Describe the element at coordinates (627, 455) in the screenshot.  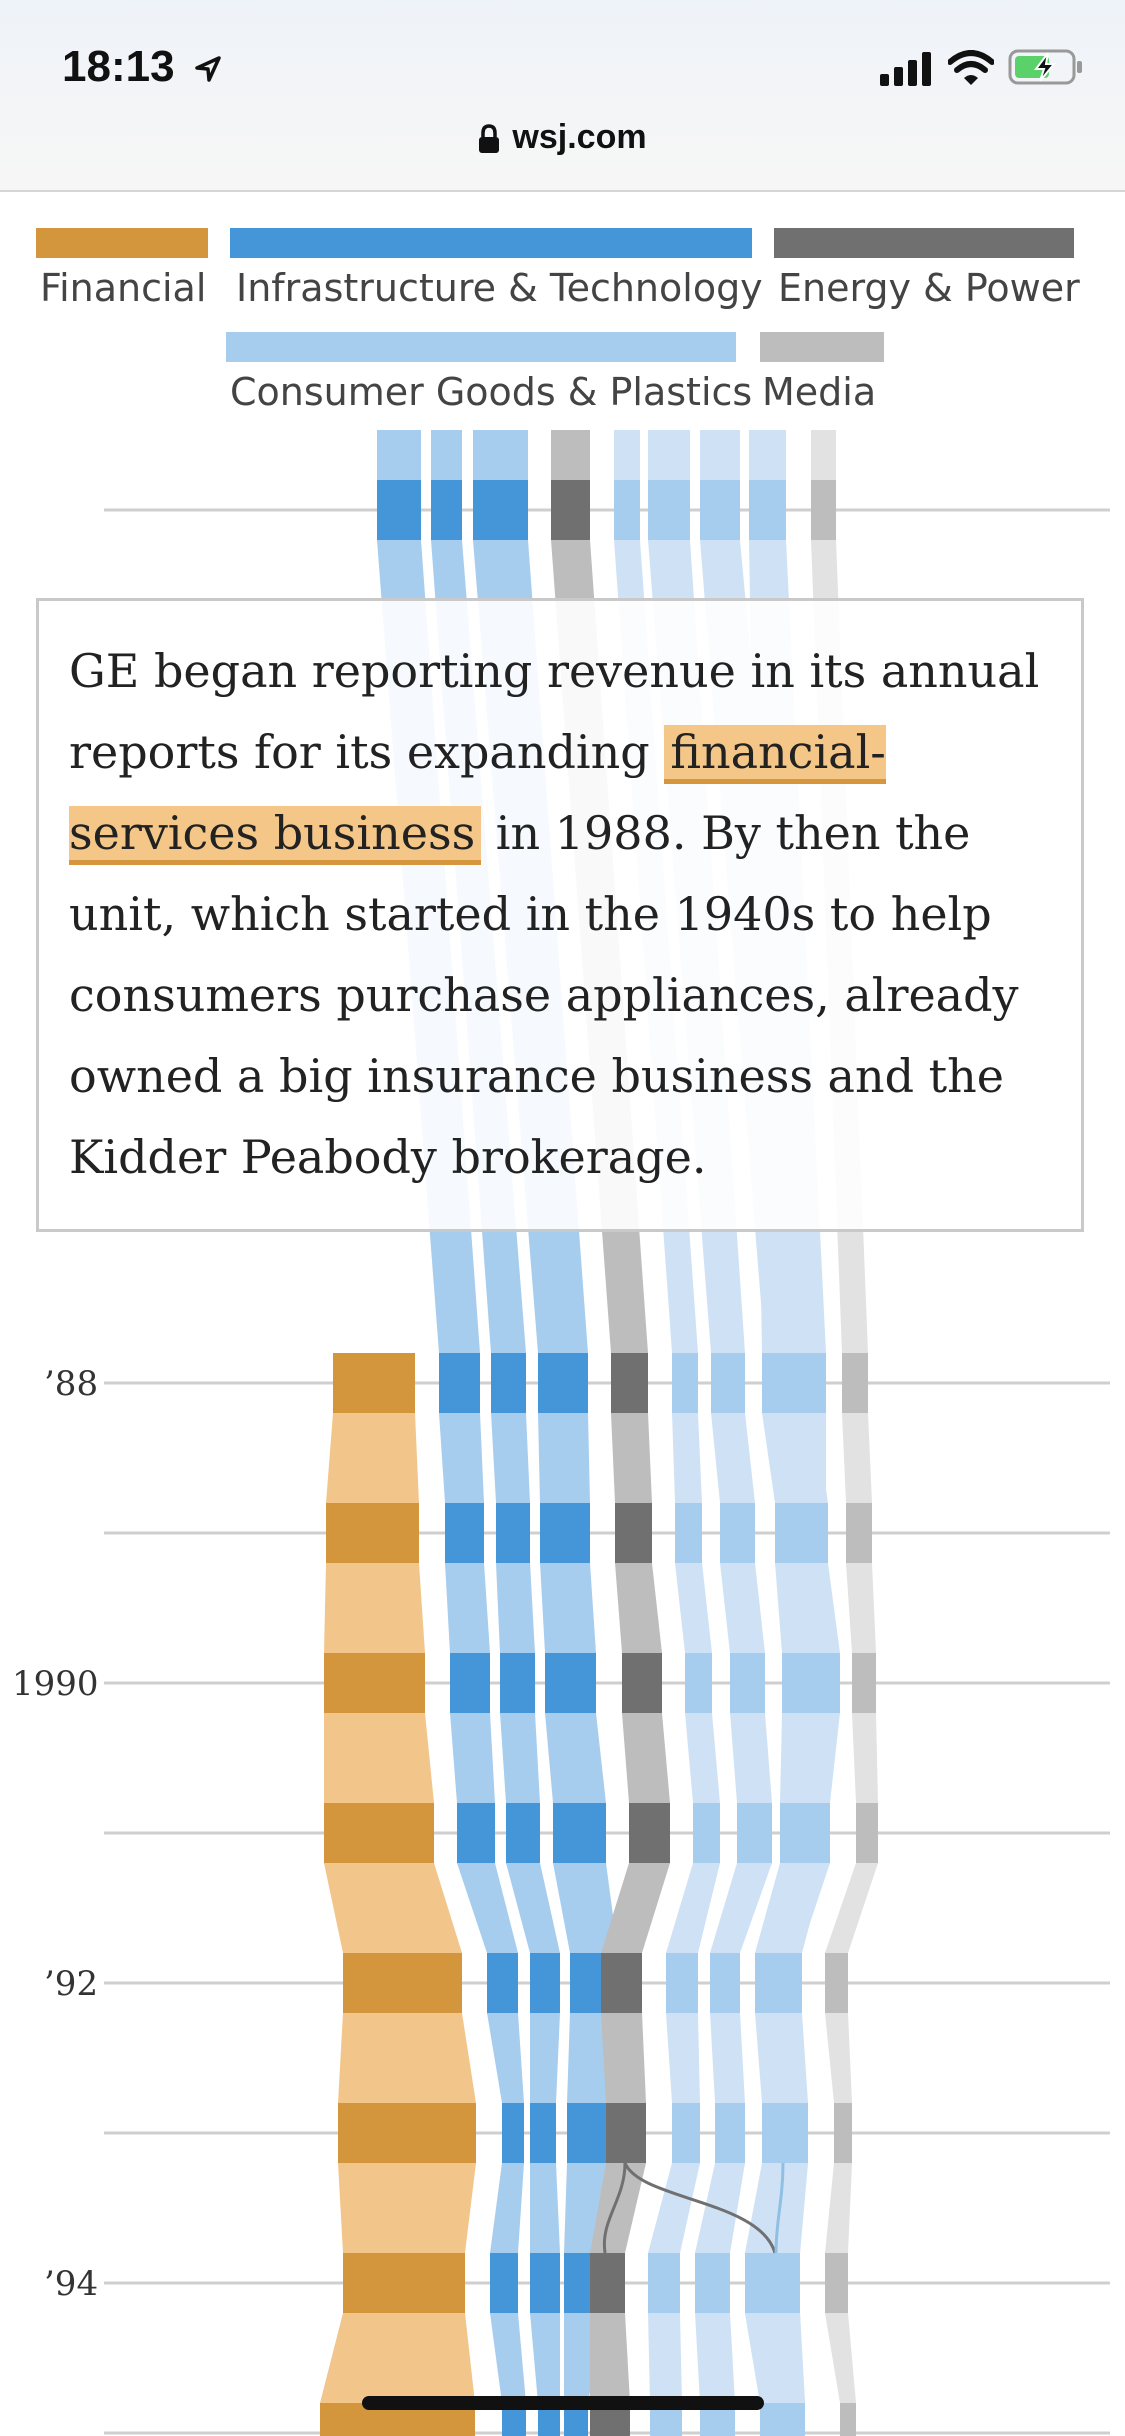
I see `stream-consumer-1-tail` at that location.